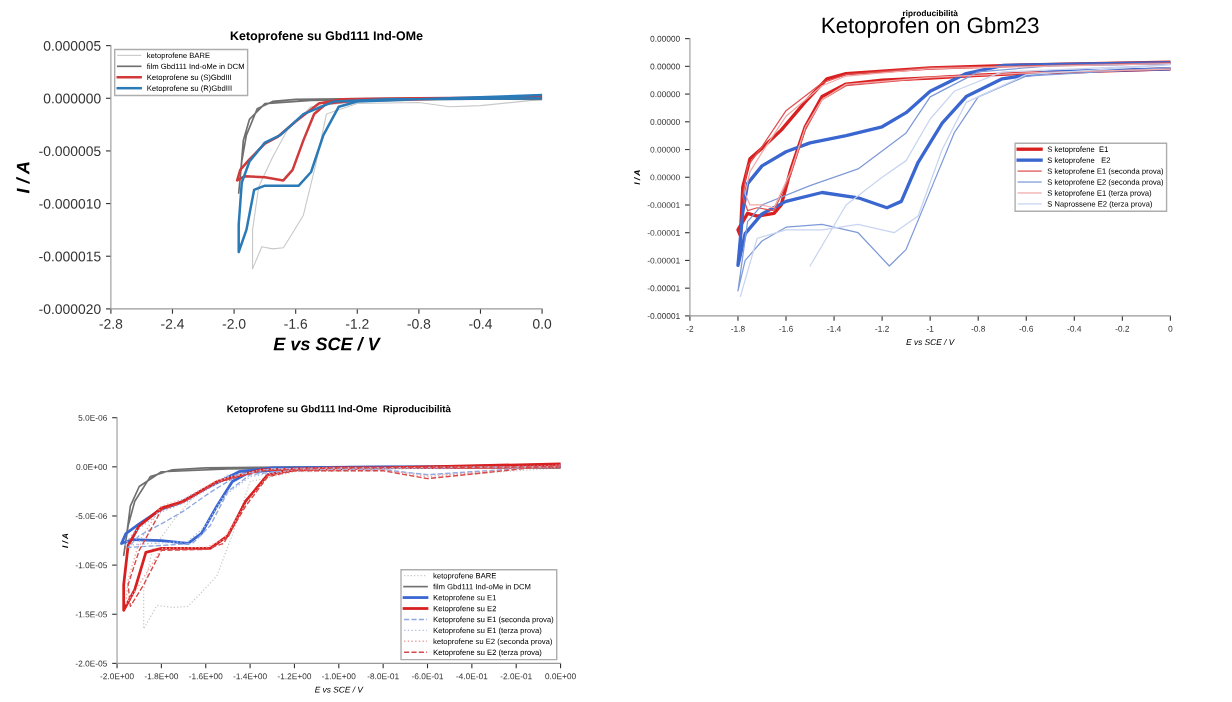 The image size is (1232, 702). Describe the element at coordinates (339, 410) in the screenshot. I see `chart-title: Ketoprofene su Gbd111 Ind-Ome Riproducibilità` at that location.